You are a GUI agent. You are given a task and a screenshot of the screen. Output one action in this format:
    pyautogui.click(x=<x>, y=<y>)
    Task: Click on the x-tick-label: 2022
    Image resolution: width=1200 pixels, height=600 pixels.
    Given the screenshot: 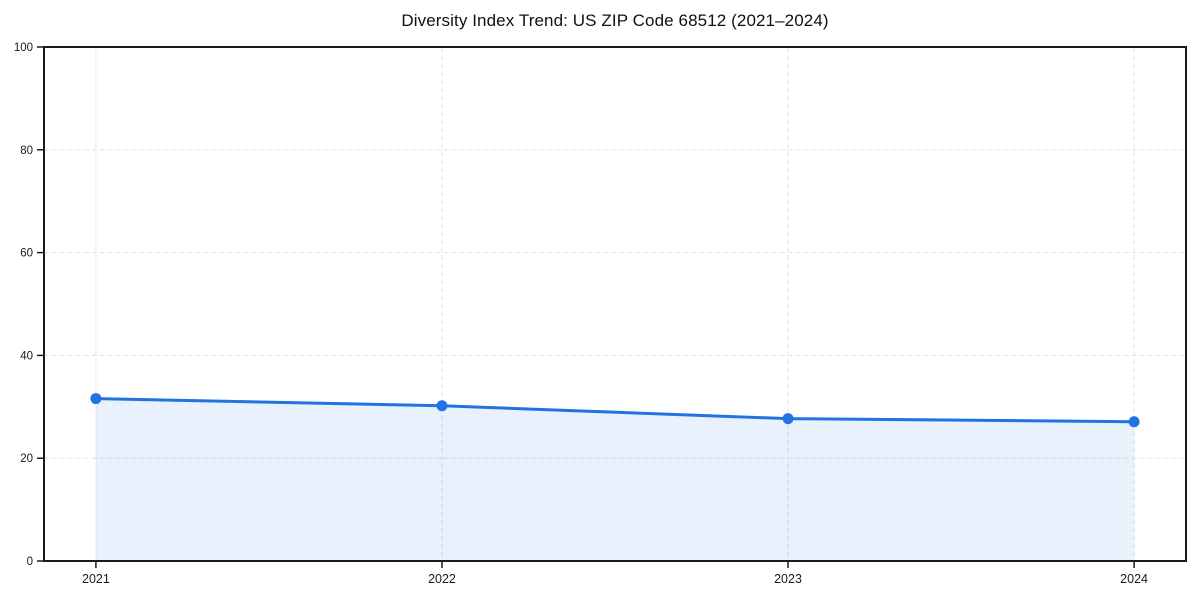 What is the action you would take?
    pyautogui.click(x=442, y=579)
    